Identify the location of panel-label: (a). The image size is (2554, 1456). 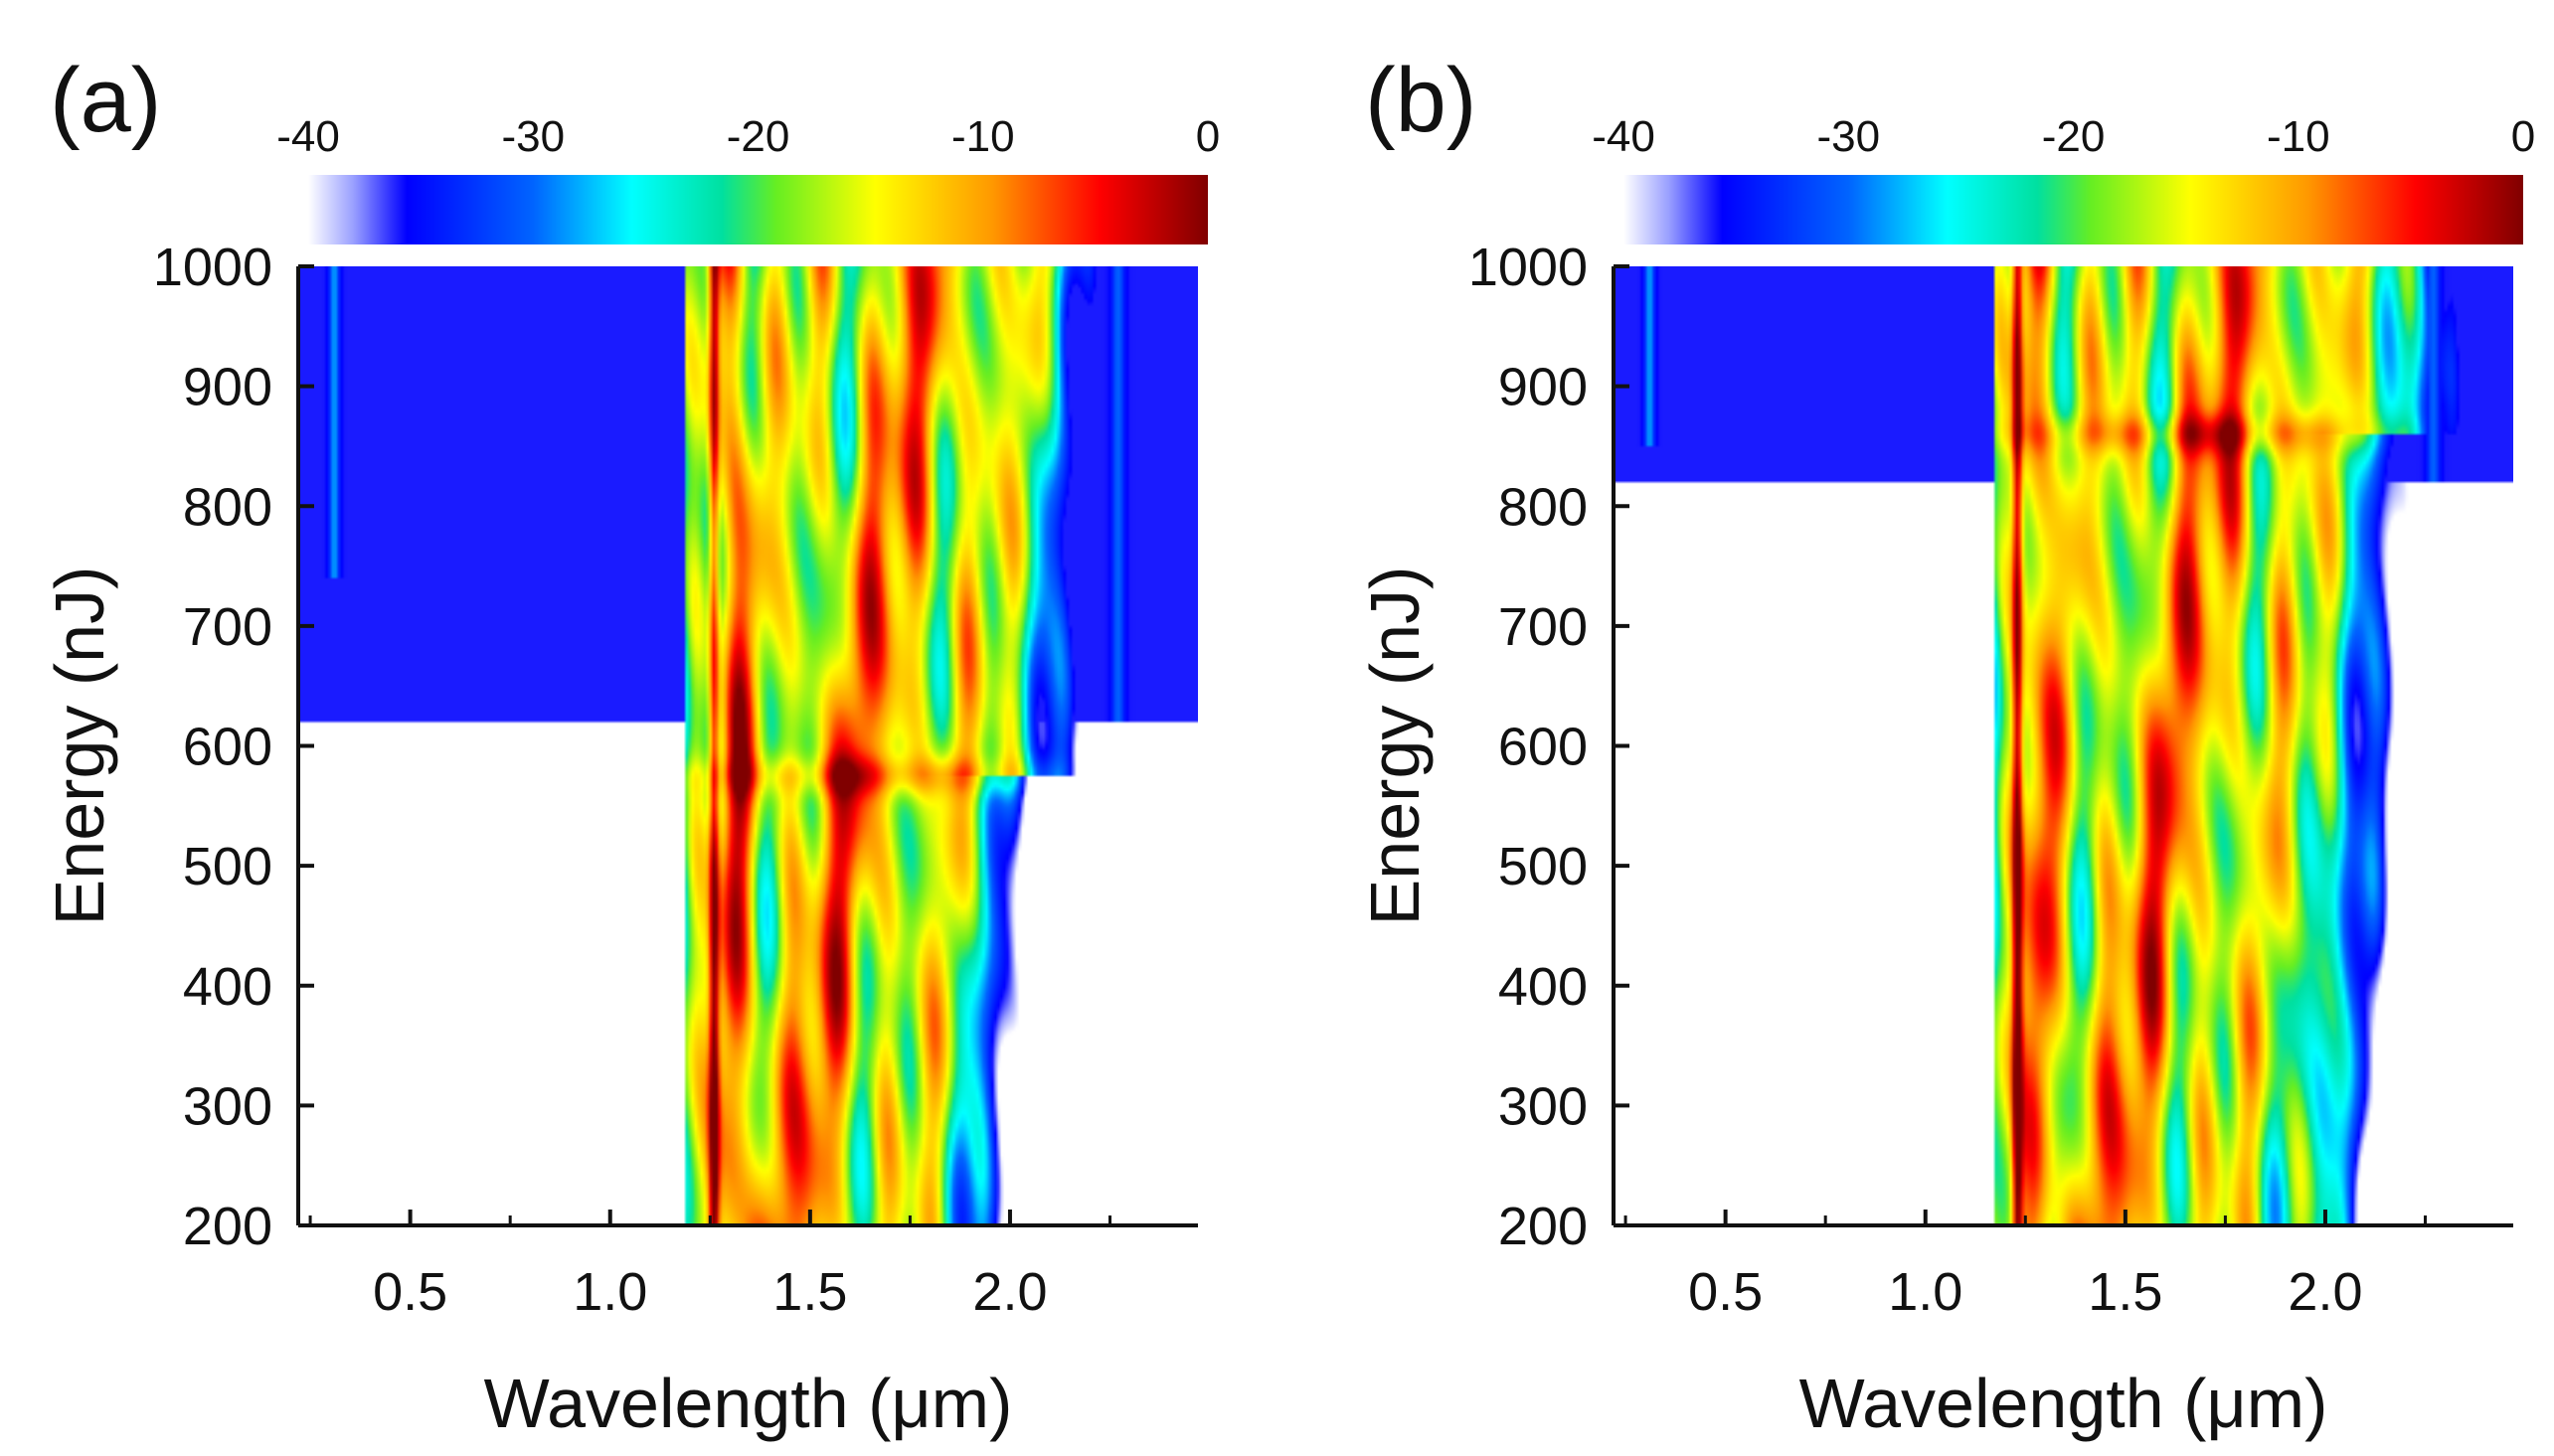
(105, 100).